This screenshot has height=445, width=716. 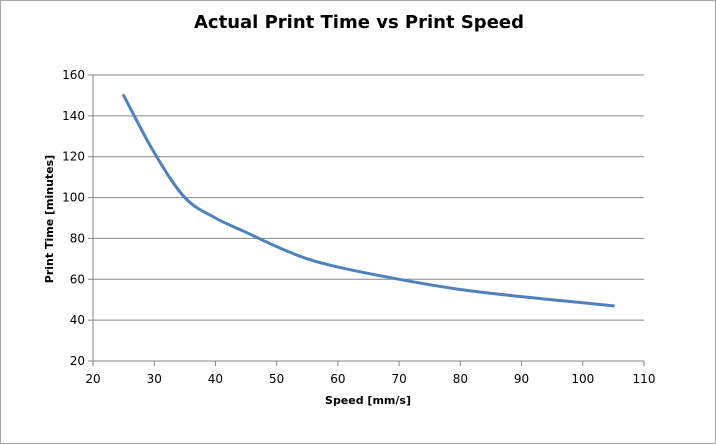 I want to click on x-tick-label: 70, so click(x=398, y=379).